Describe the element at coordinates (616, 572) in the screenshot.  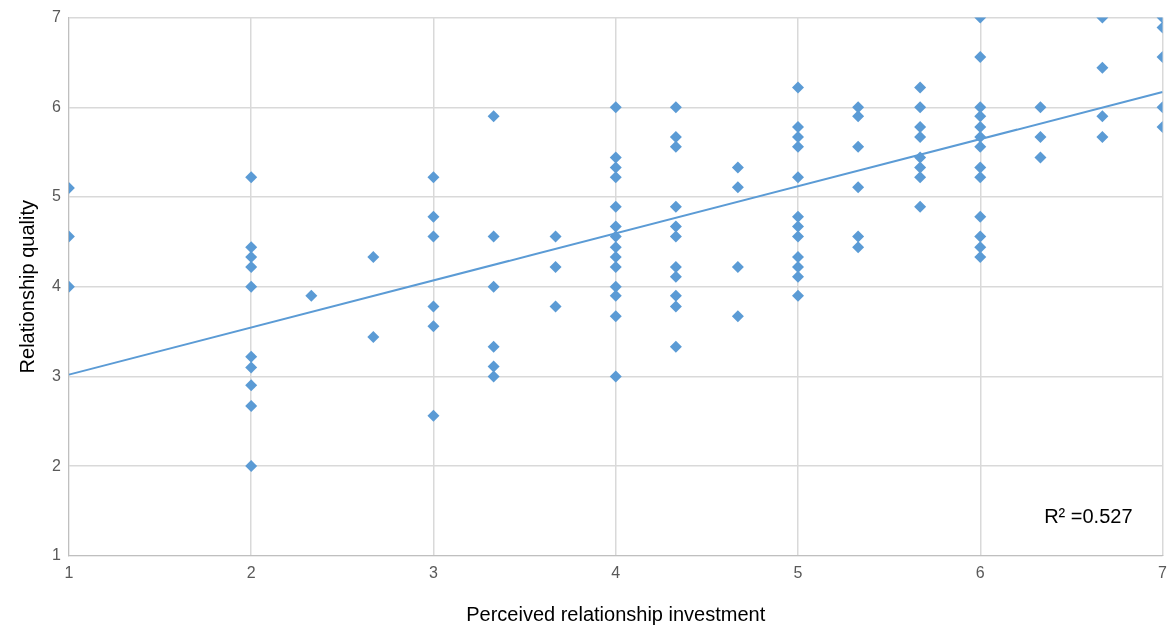
I see `x-tick-label: 4` at that location.